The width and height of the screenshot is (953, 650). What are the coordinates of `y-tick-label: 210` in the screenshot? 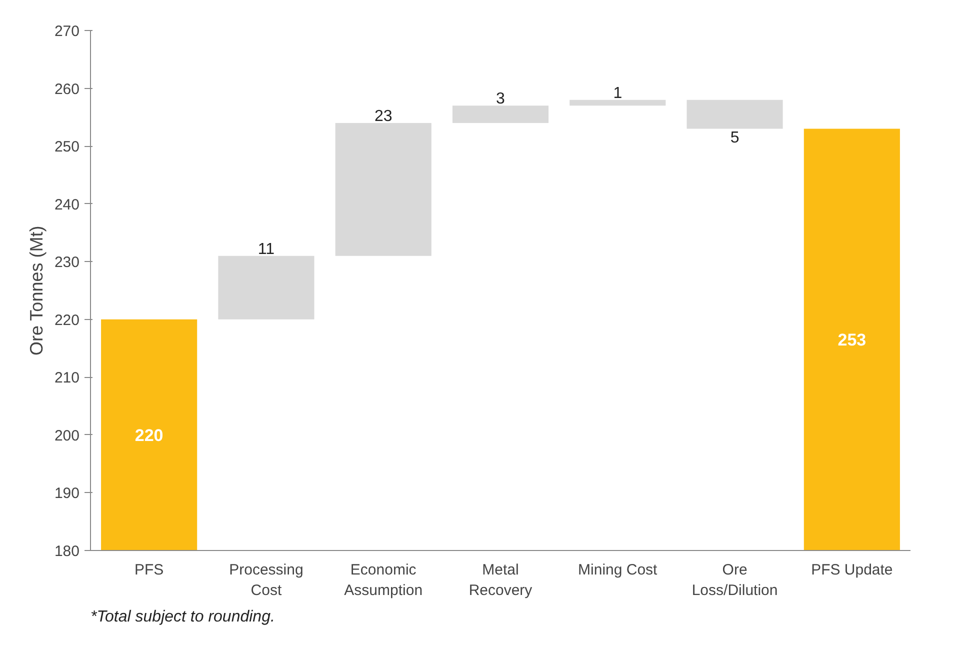 It's located at (67, 378).